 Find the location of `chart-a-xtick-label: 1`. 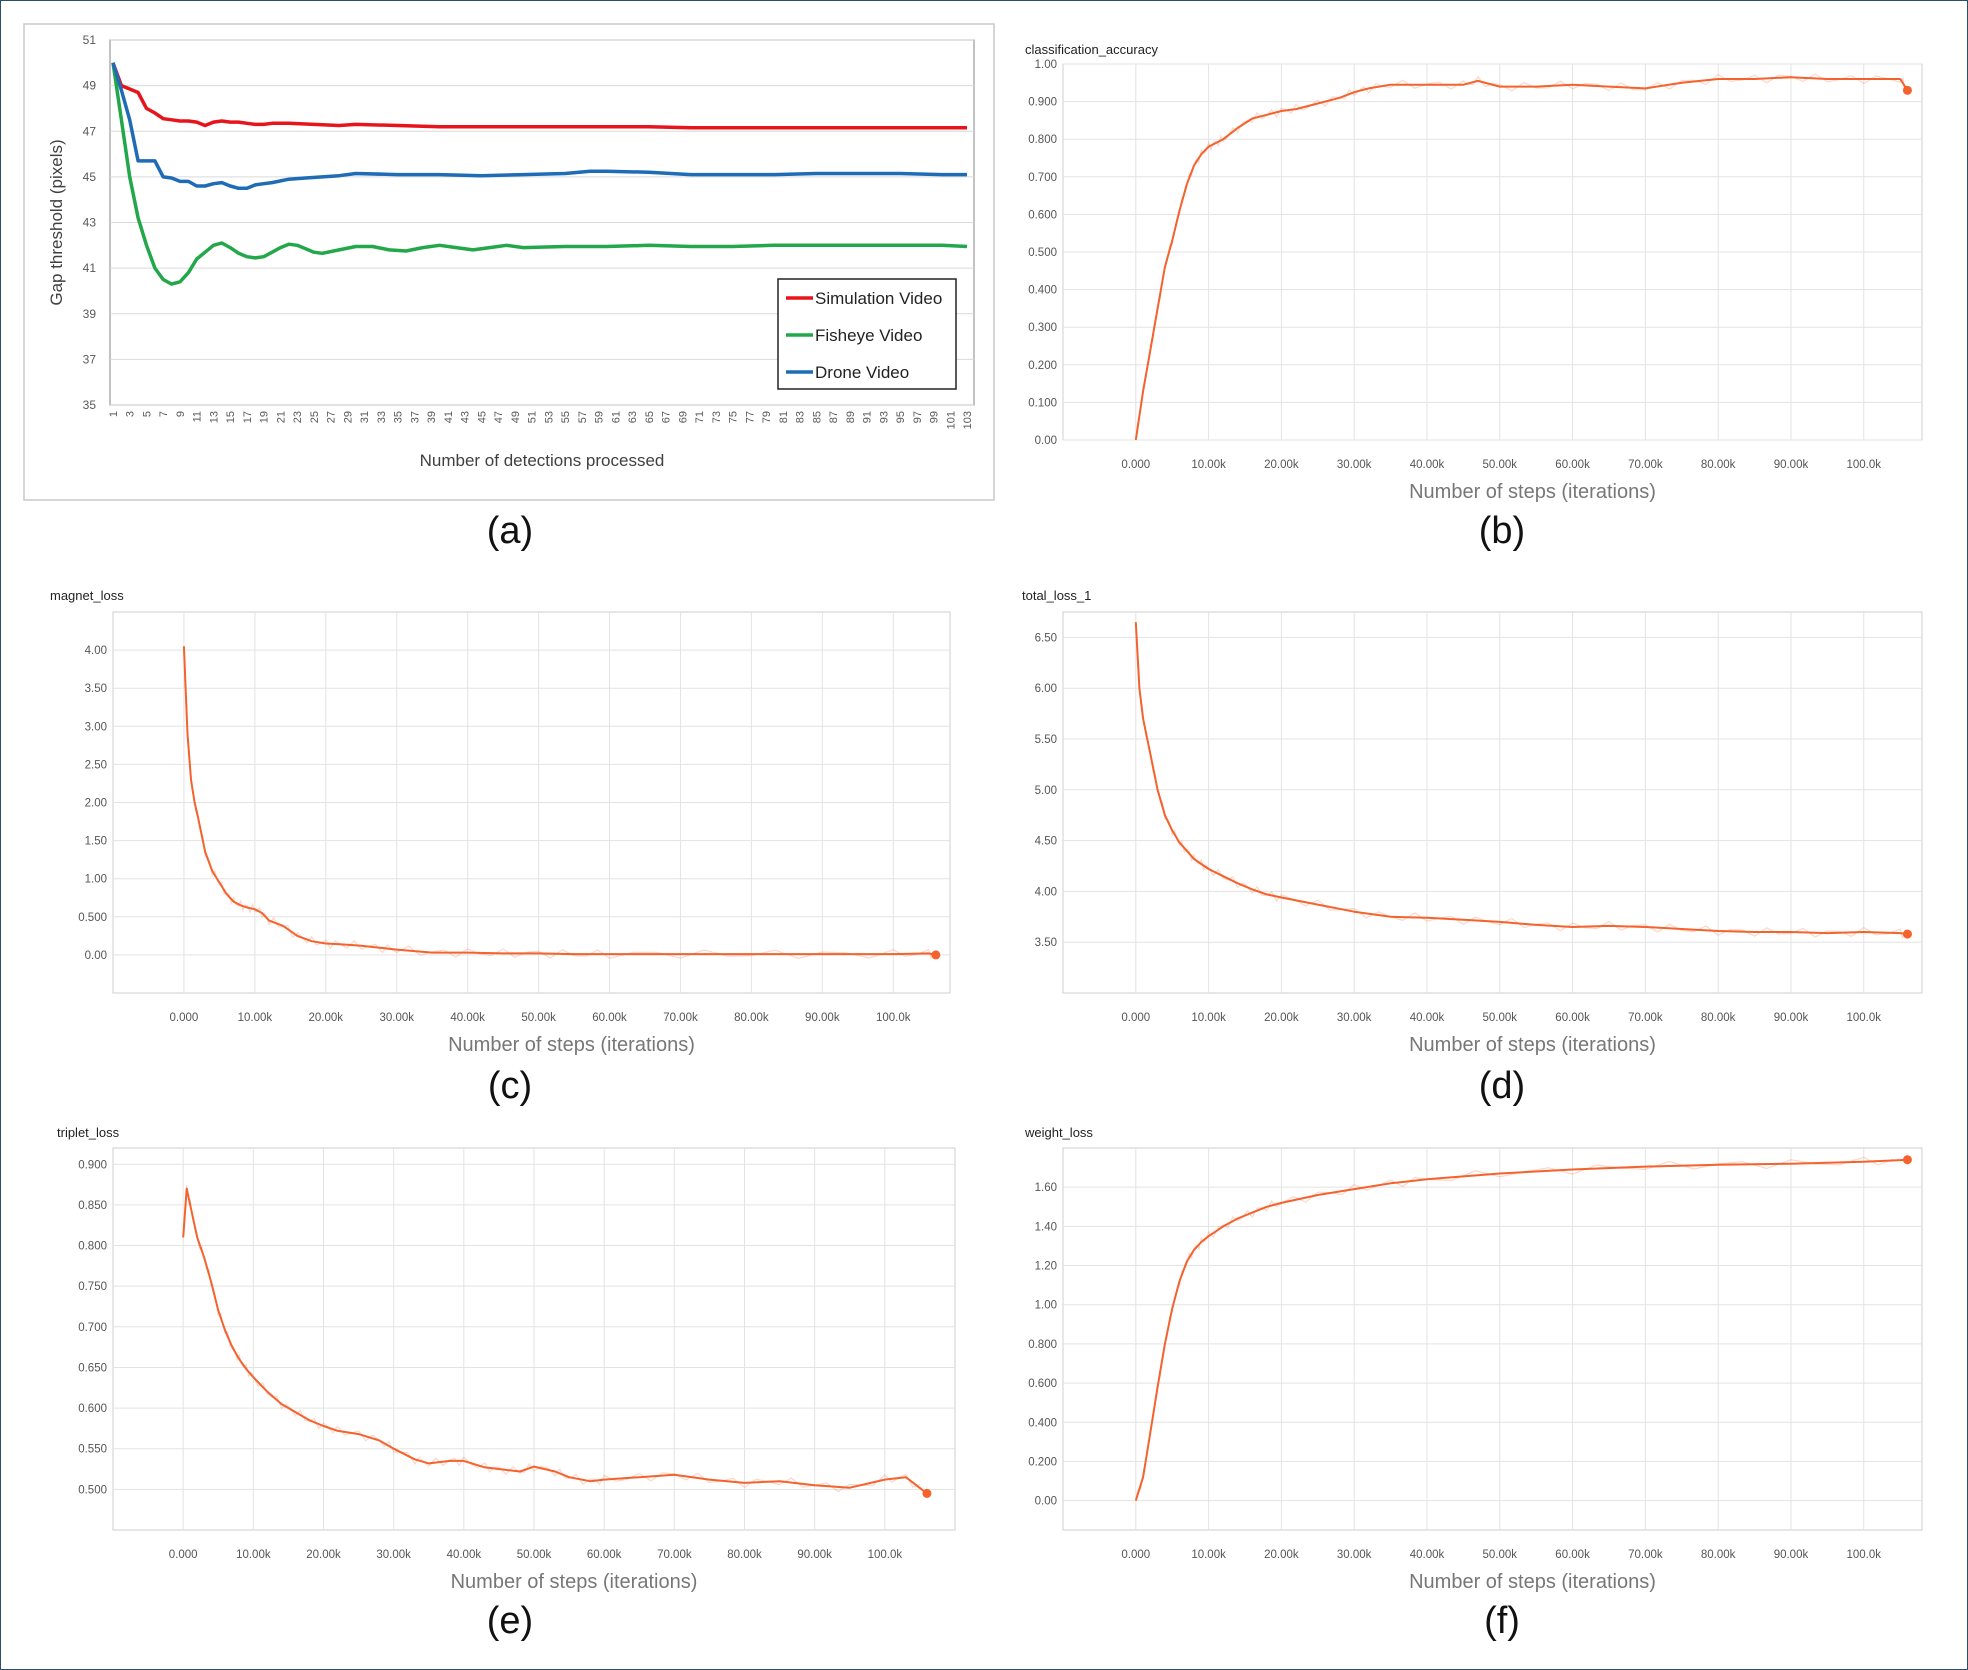

chart-a-xtick-label: 1 is located at coordinates (114, 414).